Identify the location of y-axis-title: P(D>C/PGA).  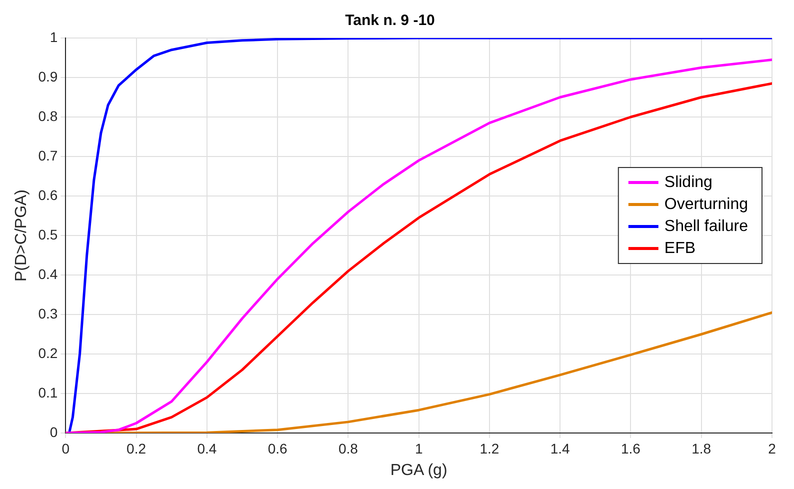
(21, 235).